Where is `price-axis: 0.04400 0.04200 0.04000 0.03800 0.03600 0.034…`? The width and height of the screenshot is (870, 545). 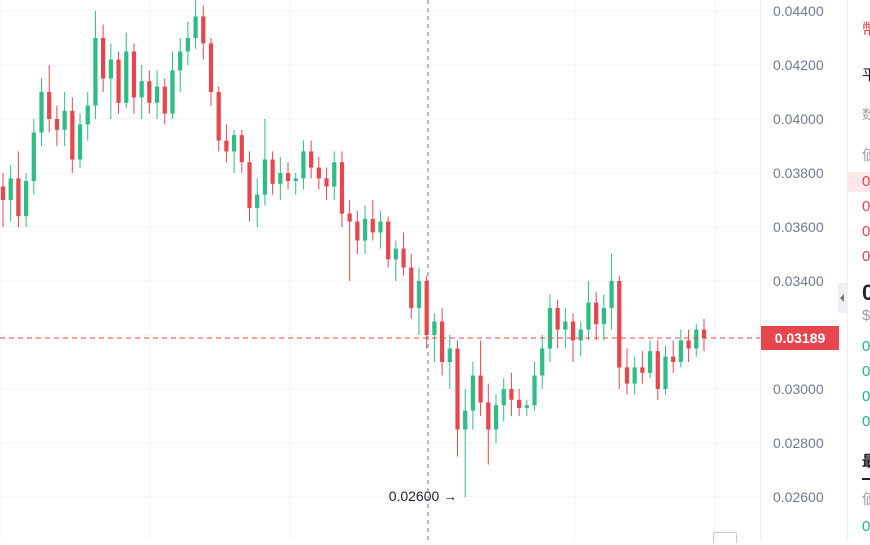 price-axis: 0.04400 0.04200 0.04000 0.03800 0.03600 0.034… is located at coordinates (799, 270).